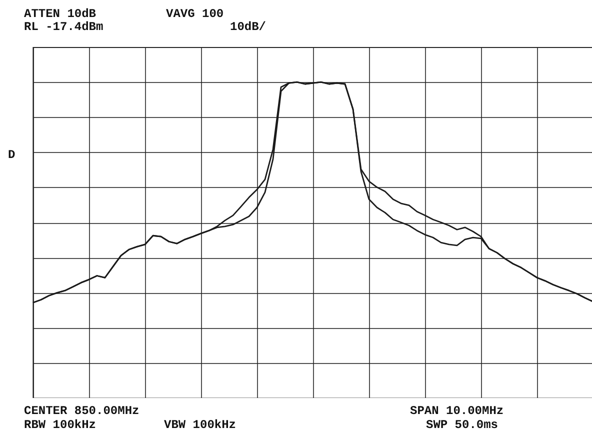 Image resolution: width=592 pixels, height=444 pixels. Describe the element at coordinates (195, 14) in the screenshot. I see `text: VAVG 100` at that location.